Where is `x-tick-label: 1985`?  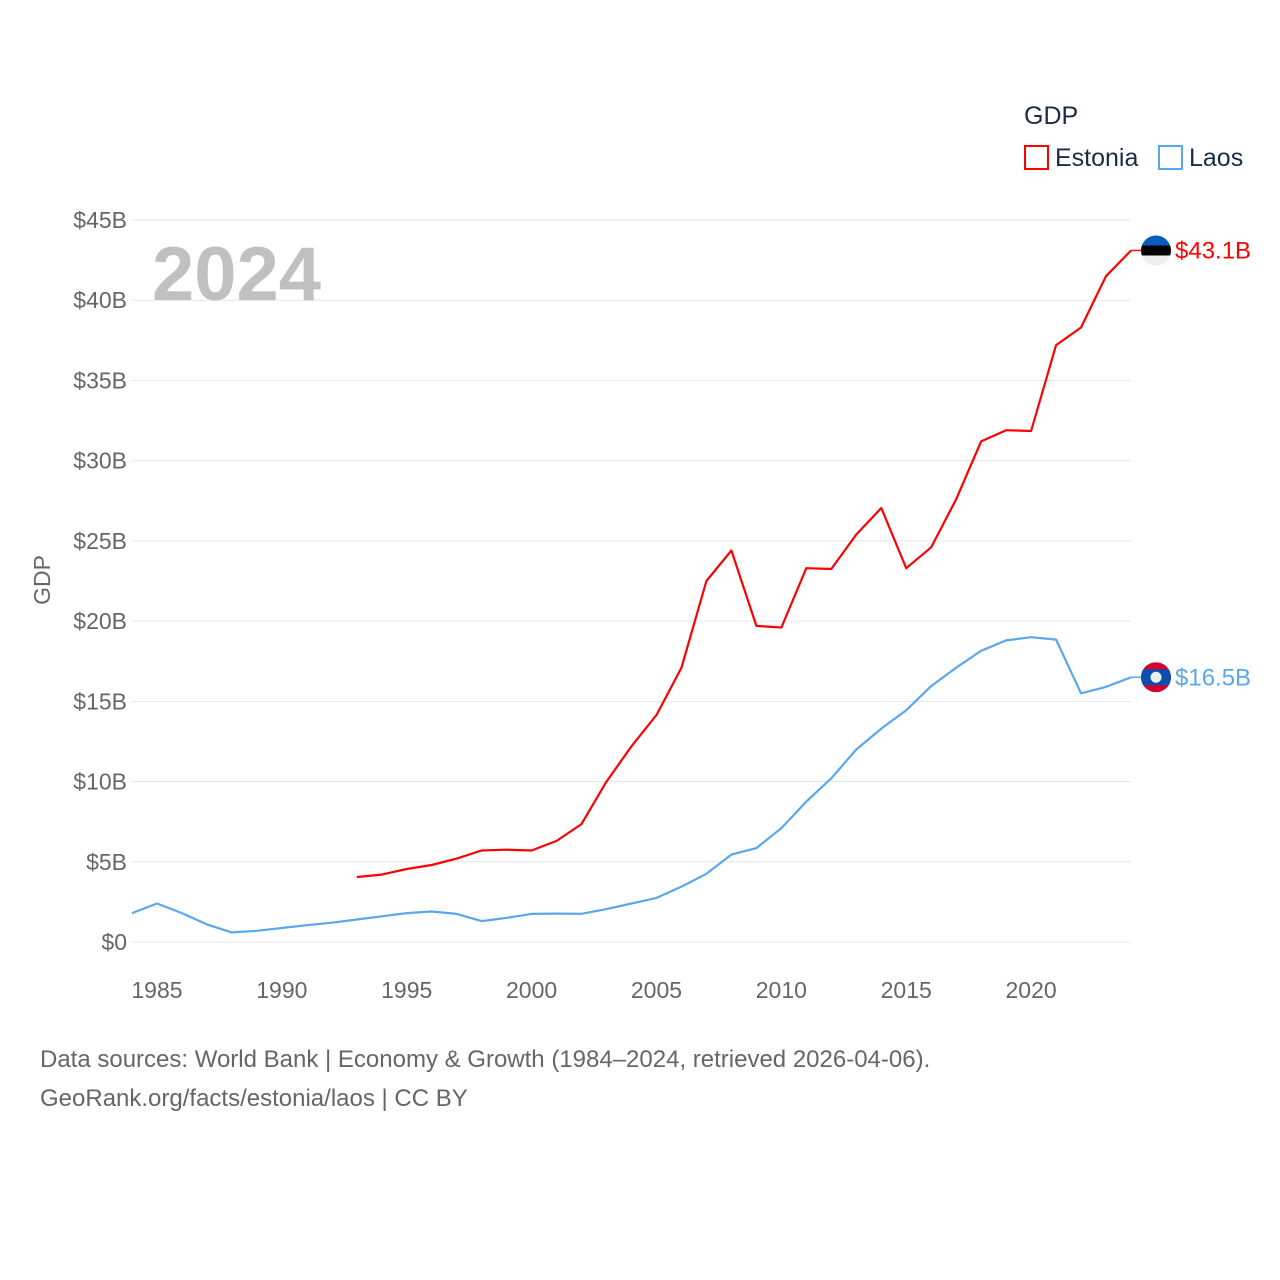 x-tick-label: 1985 is located at coordinates (156, 990).